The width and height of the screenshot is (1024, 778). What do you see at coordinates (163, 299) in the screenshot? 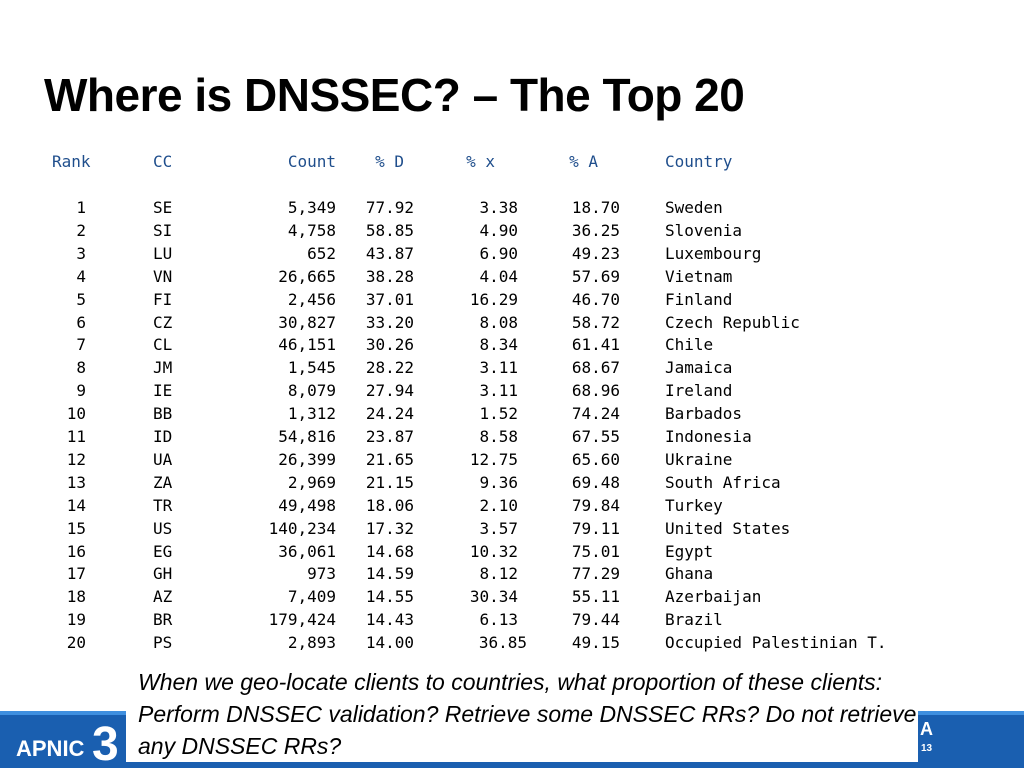
I see `cell-cc: FI` at bounding box center [163, 299].